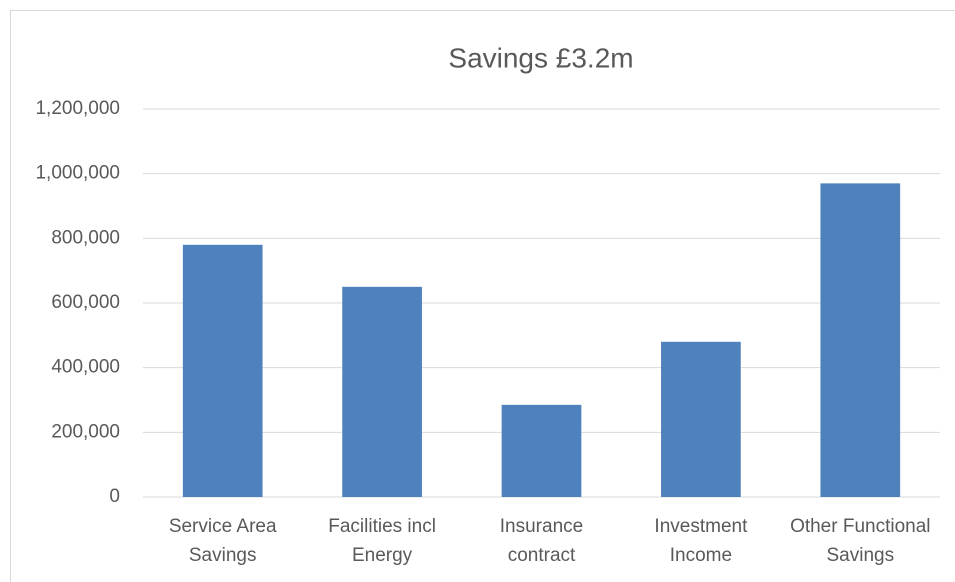  Describe the element at coordinates (222, 541) in the screenshot. I see `x-tick-label: Service Area Savings` at that location.